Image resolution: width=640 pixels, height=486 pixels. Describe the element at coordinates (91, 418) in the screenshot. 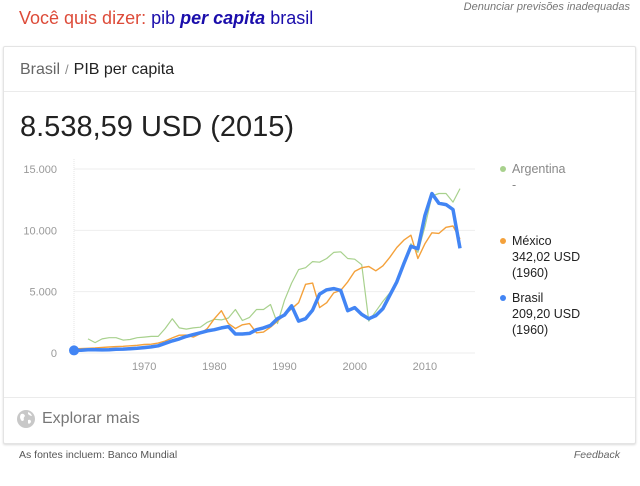

I see `explore-more-label: Explorar mais` at that location.